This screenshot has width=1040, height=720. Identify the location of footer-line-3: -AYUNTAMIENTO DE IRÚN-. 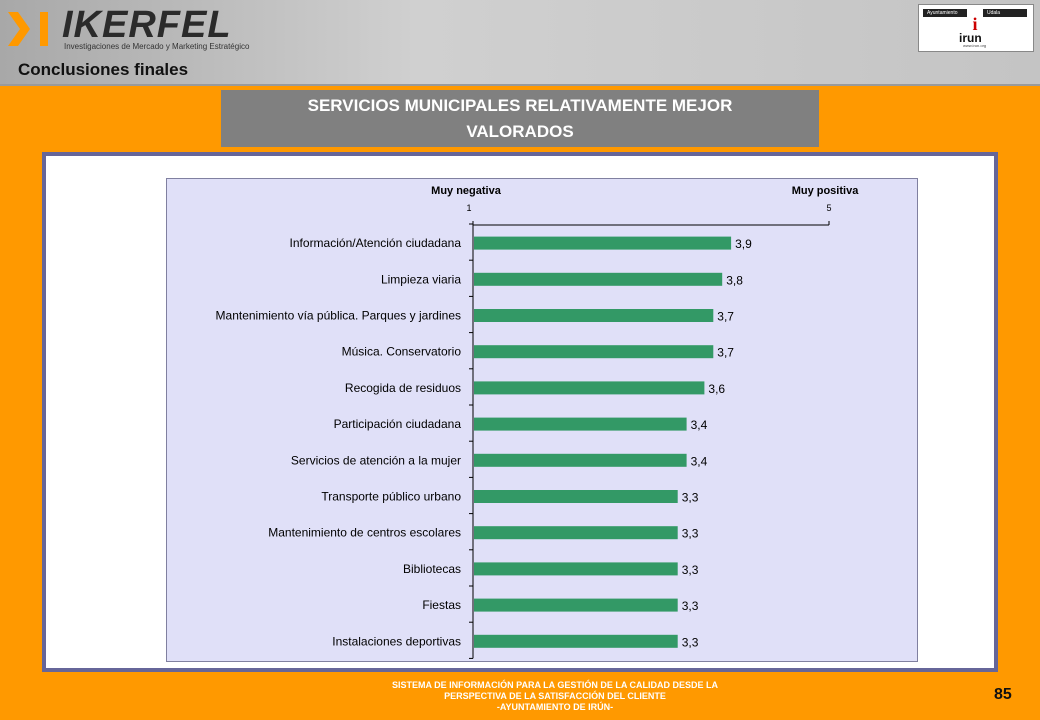
(555, 707).